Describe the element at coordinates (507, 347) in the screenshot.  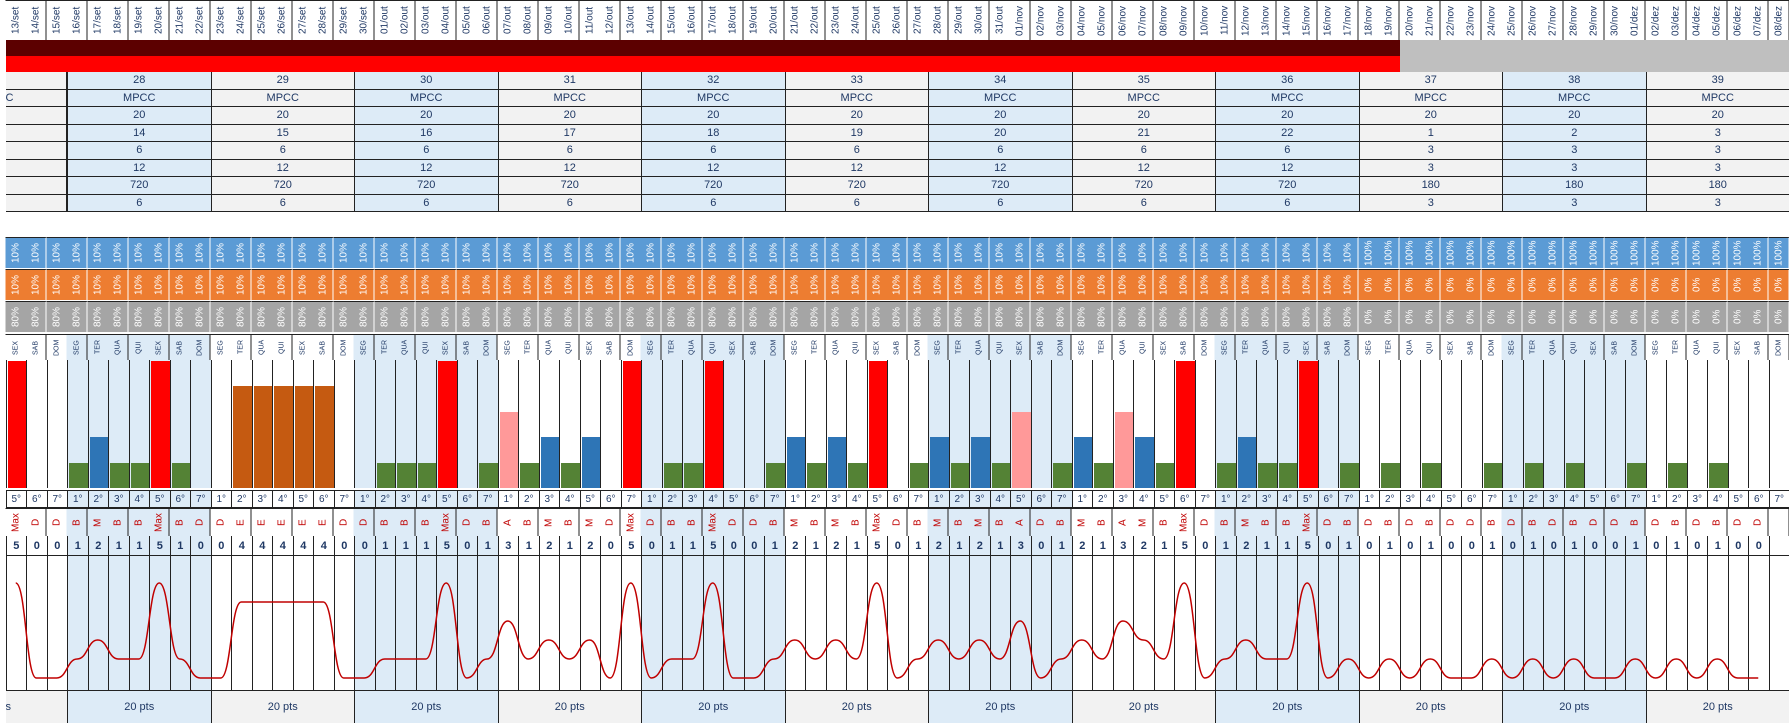
I see `weekday-cell: SEG` at that location.